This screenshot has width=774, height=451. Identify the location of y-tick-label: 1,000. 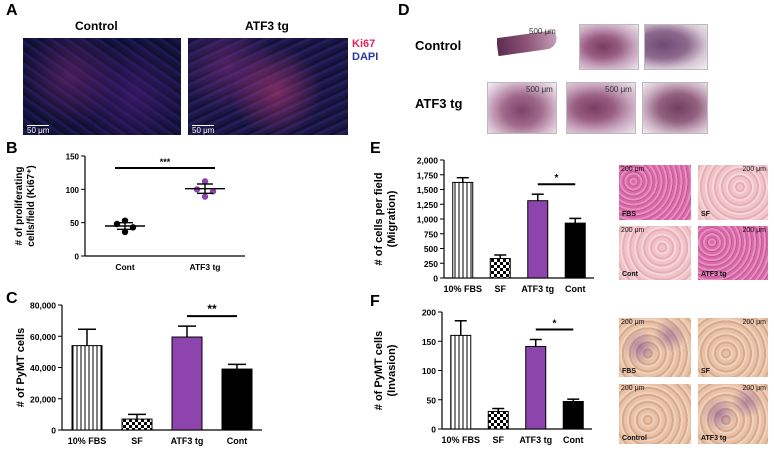
(428, 220).